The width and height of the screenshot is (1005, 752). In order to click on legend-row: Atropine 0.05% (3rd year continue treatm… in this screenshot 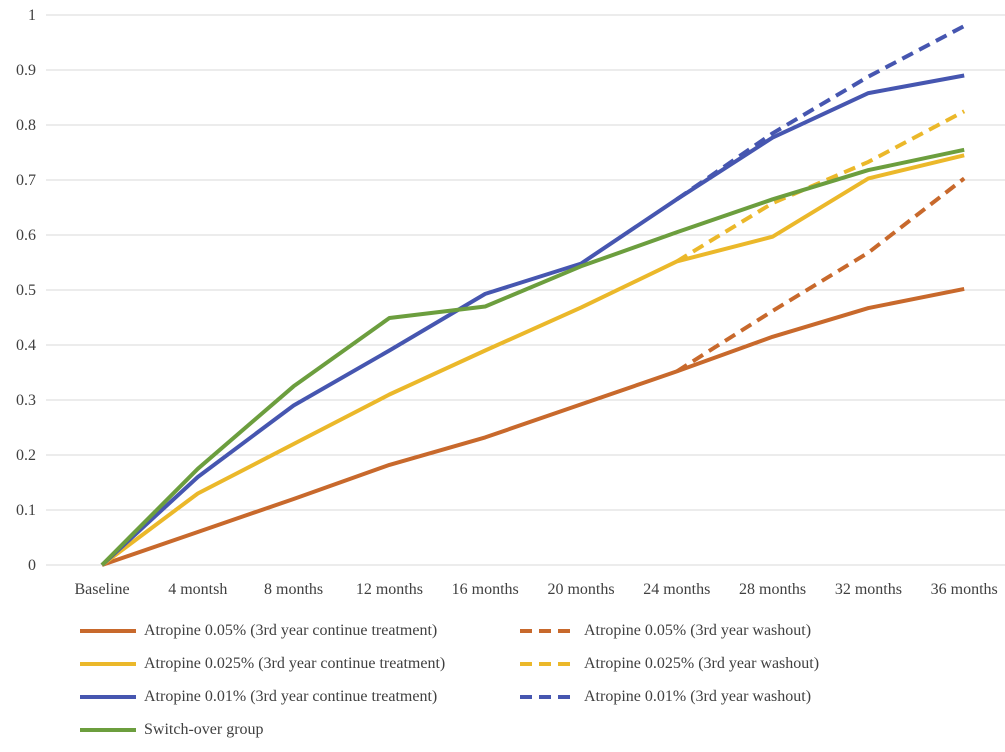, I will do `click(538, 636)`.